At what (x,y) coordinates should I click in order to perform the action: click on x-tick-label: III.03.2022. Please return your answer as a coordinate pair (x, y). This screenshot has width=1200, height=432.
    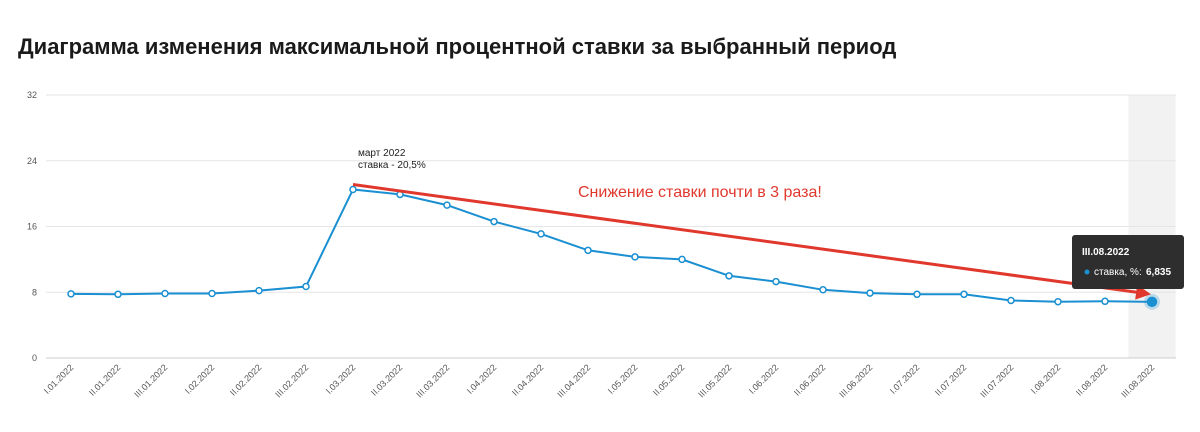
    Looking at the image, I should click on (432, 380).